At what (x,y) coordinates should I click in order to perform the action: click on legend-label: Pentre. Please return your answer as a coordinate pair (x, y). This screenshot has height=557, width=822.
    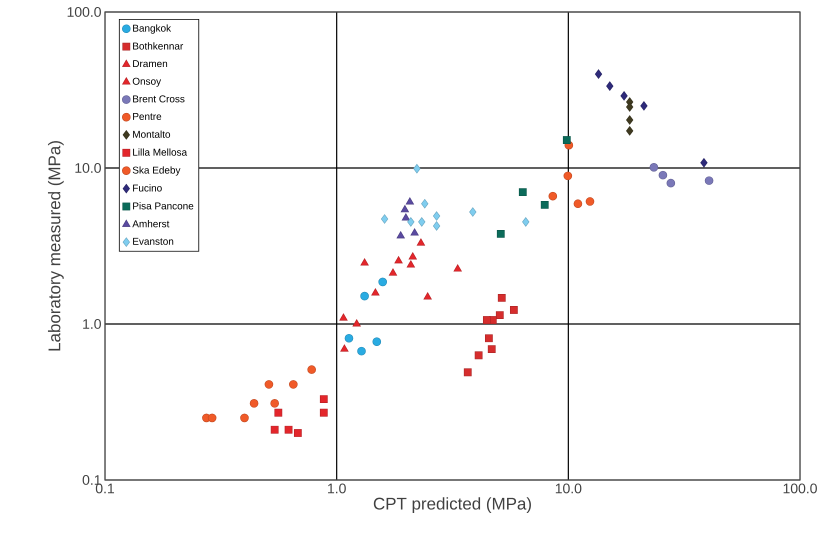
    Looking at the image, I should click on (147, 116).